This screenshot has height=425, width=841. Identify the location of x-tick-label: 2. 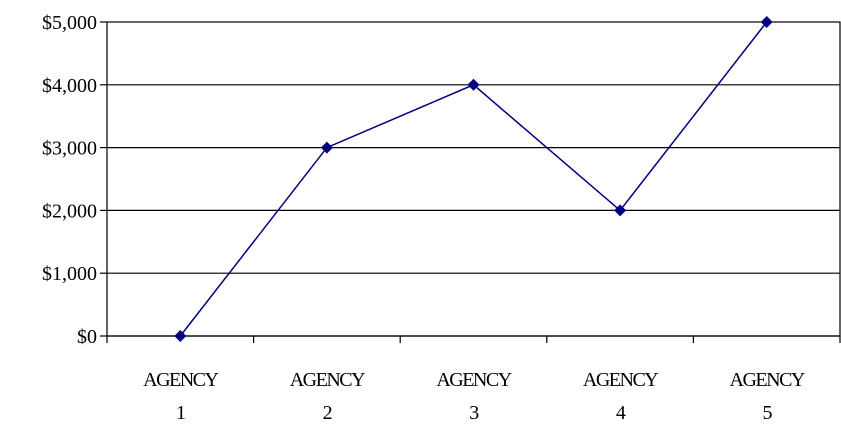
(327, 413).